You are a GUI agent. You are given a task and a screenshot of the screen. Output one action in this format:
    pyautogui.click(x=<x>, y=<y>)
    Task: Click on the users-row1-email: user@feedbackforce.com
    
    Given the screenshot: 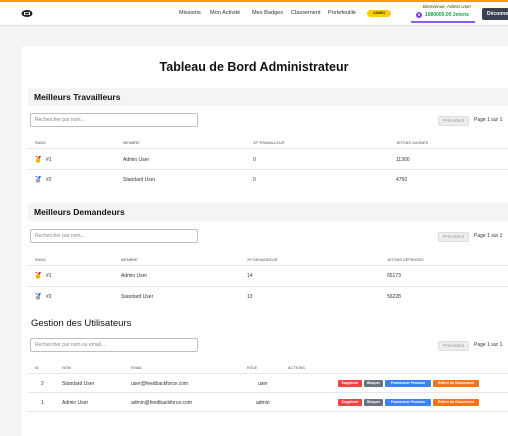 What is the action you would take?
    pyautogui.click(x=160, y=384)
    